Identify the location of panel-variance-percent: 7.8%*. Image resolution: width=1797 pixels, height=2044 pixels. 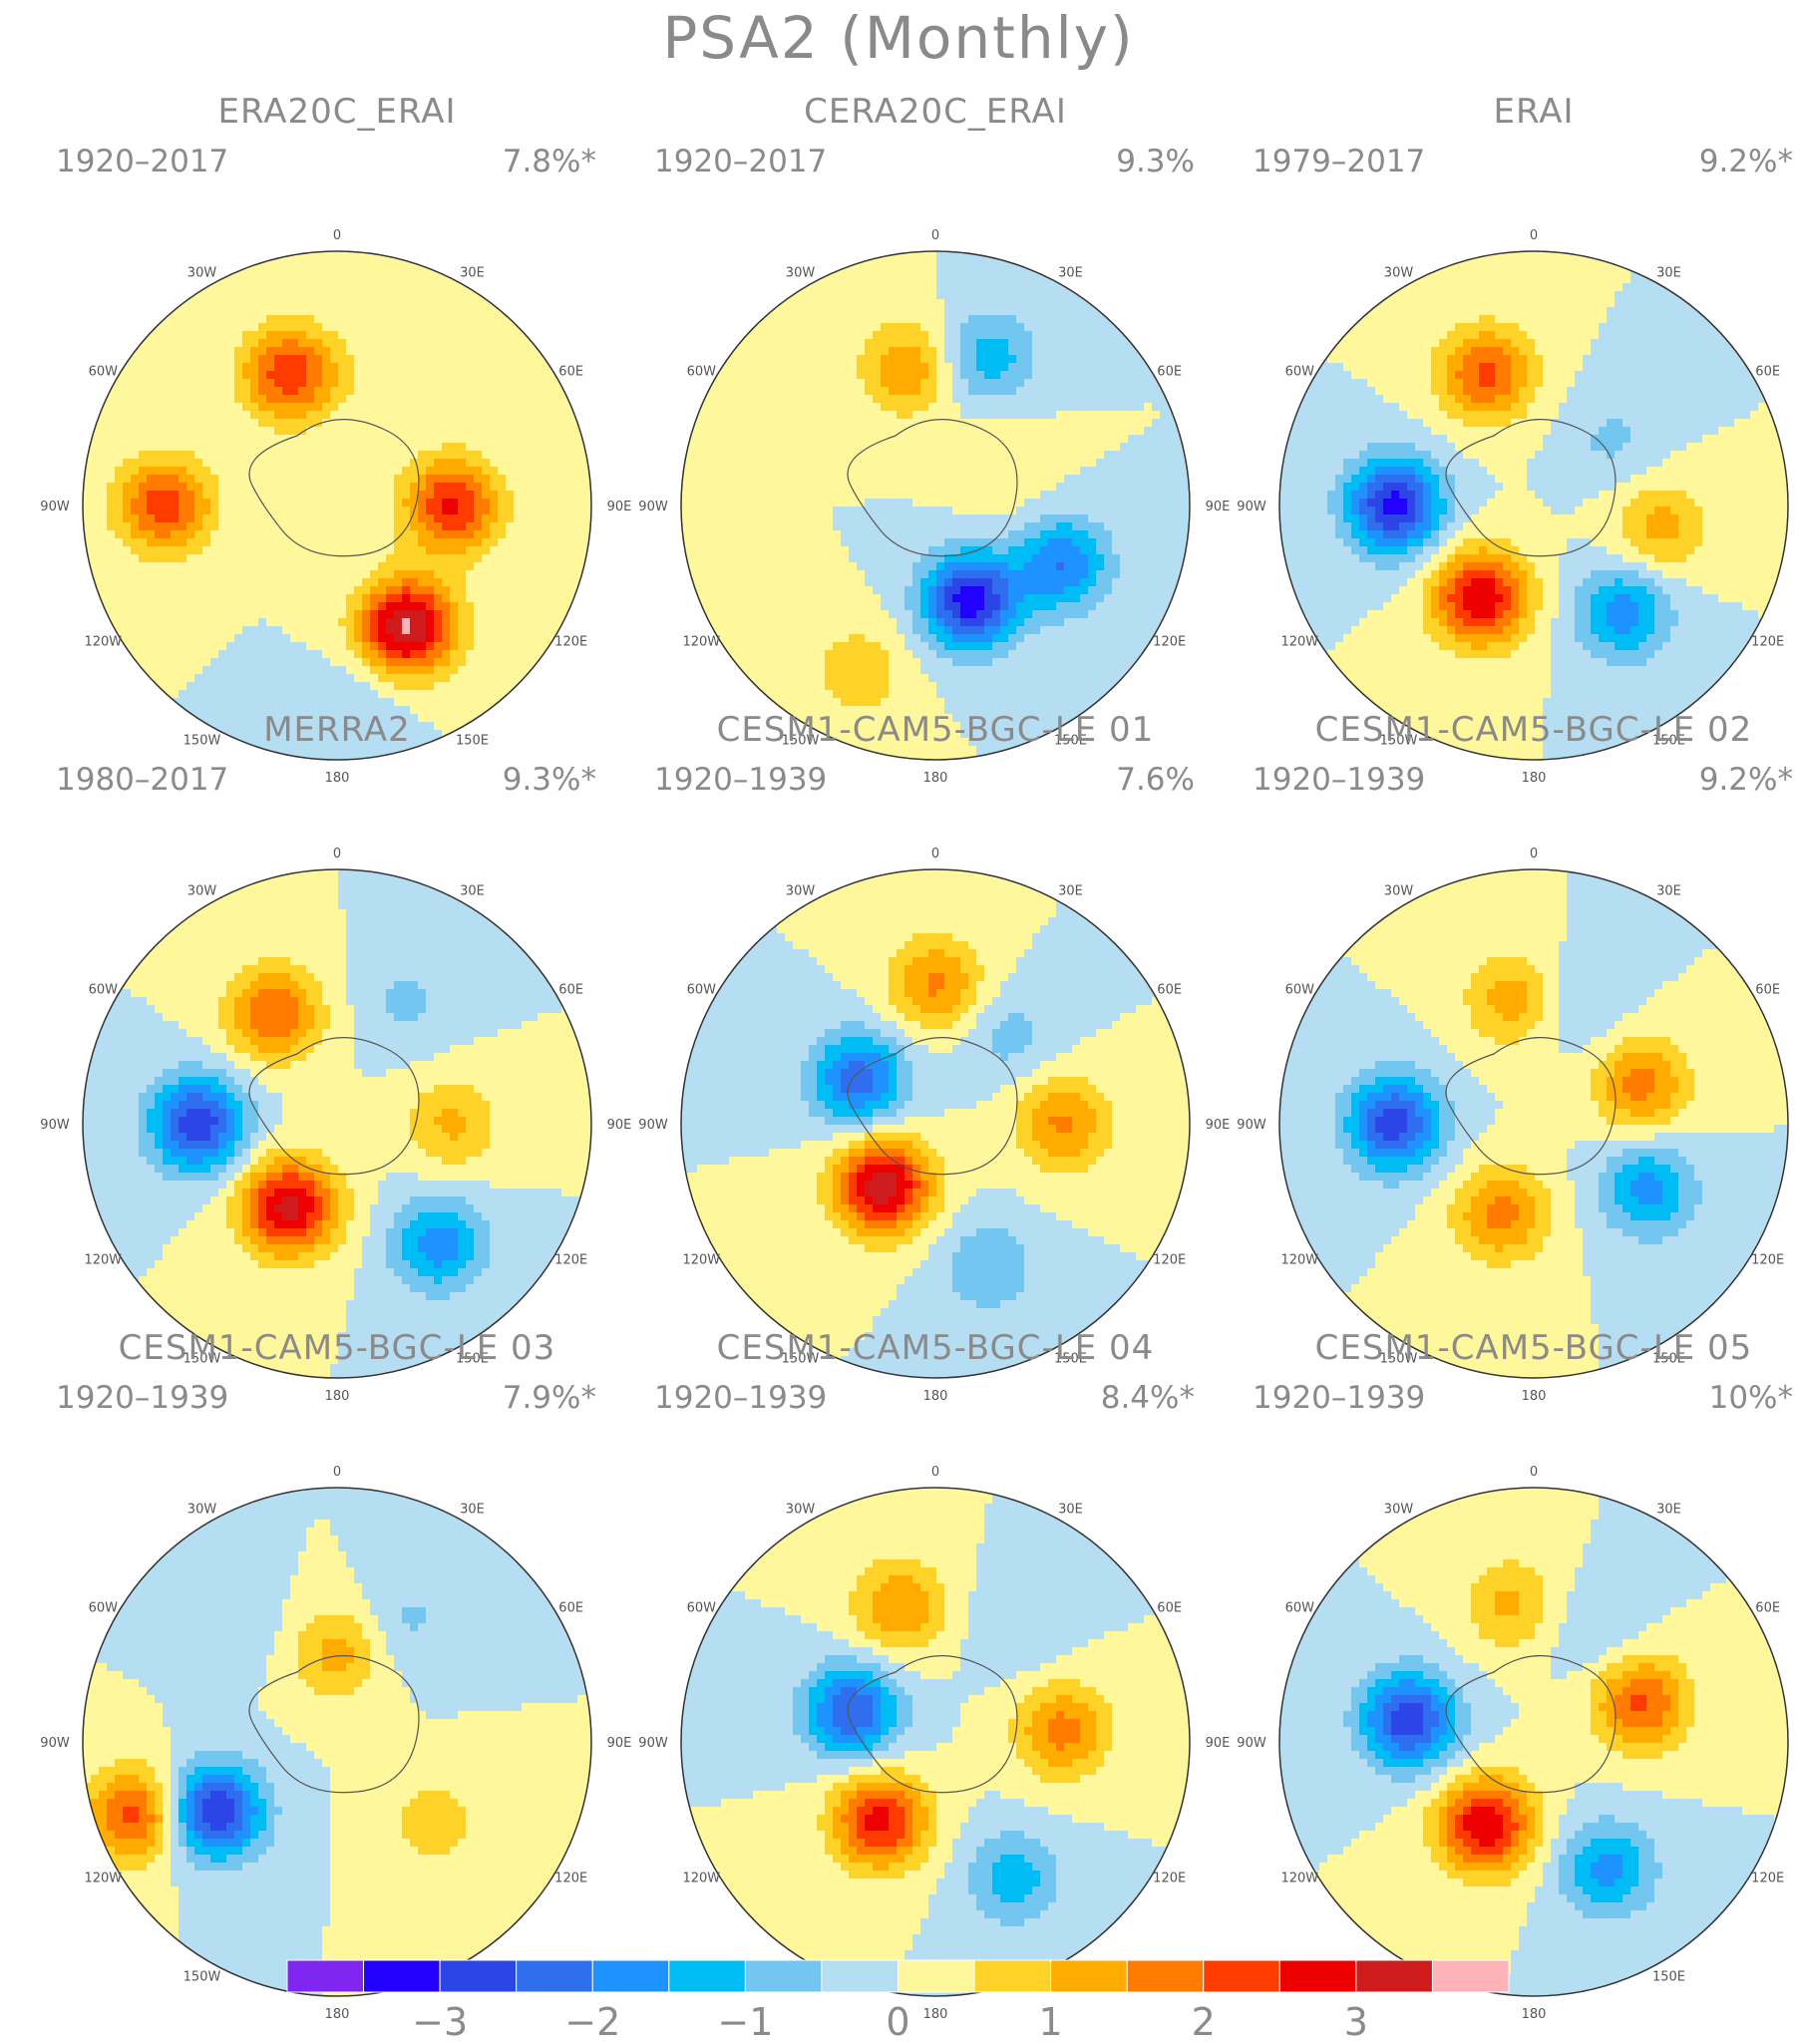
(549, 161).